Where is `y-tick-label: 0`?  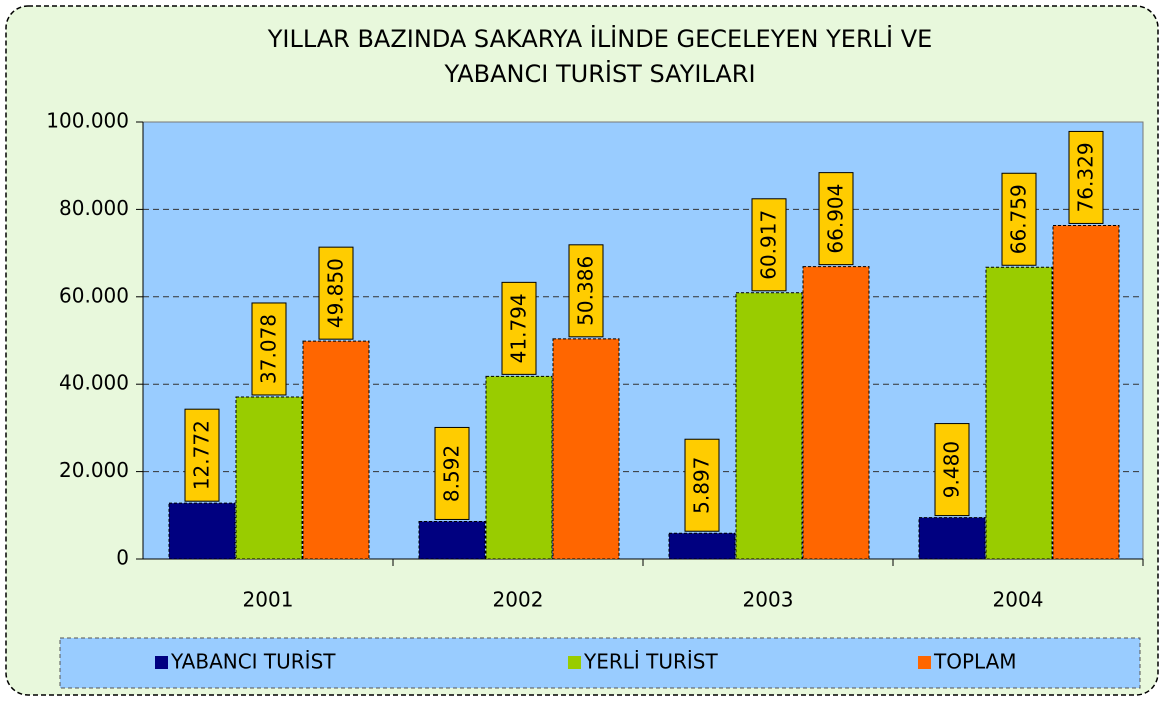 y-tick-label: 0 is located at coordinates (122, 558).